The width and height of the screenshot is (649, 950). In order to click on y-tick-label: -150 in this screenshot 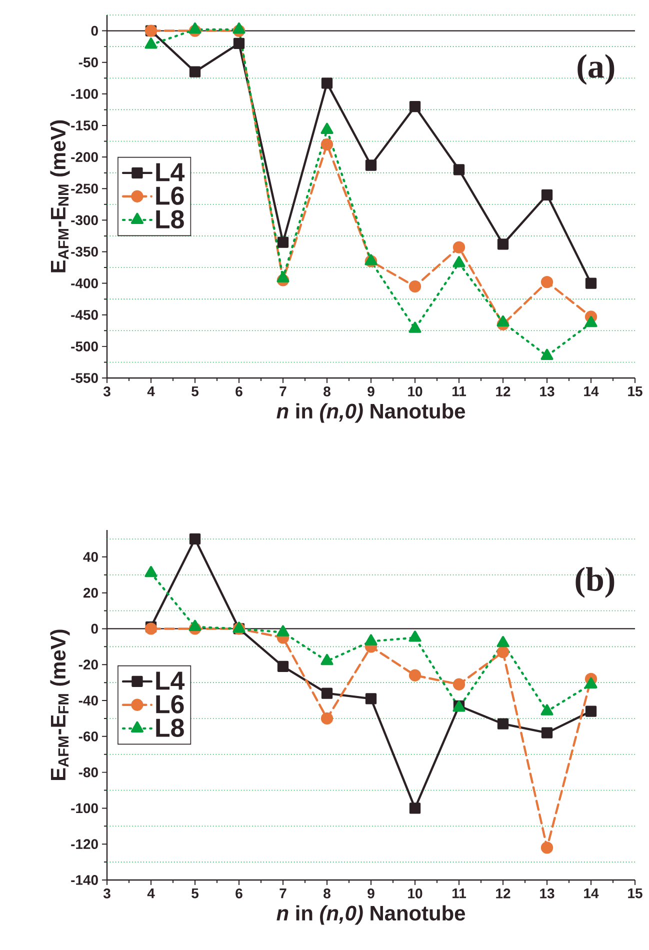, I will do `click(84, 125)`.